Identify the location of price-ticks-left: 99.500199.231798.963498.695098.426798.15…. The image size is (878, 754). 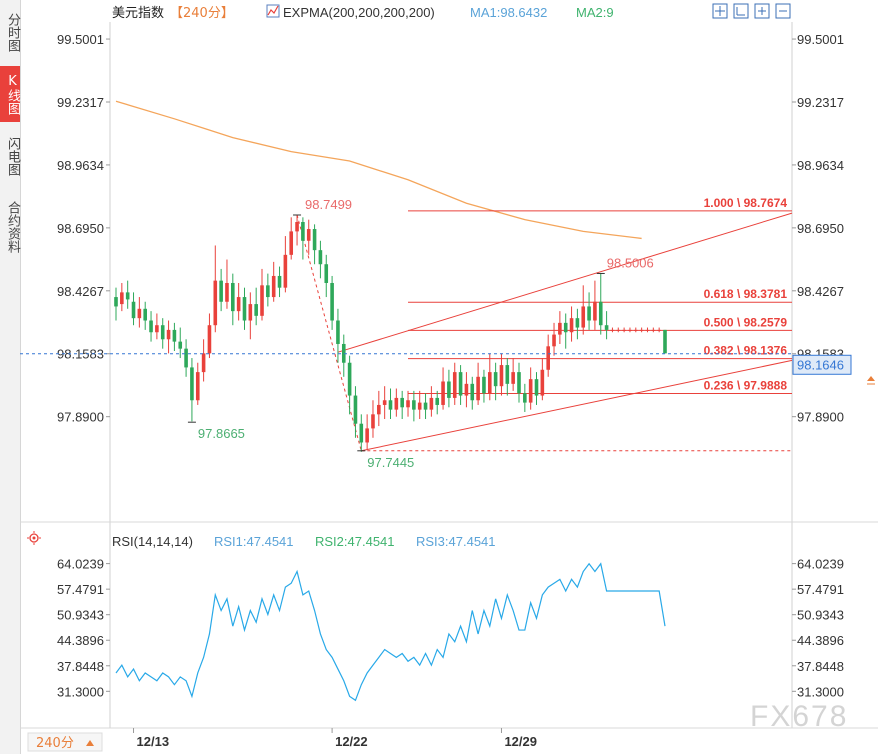
(83, 228).